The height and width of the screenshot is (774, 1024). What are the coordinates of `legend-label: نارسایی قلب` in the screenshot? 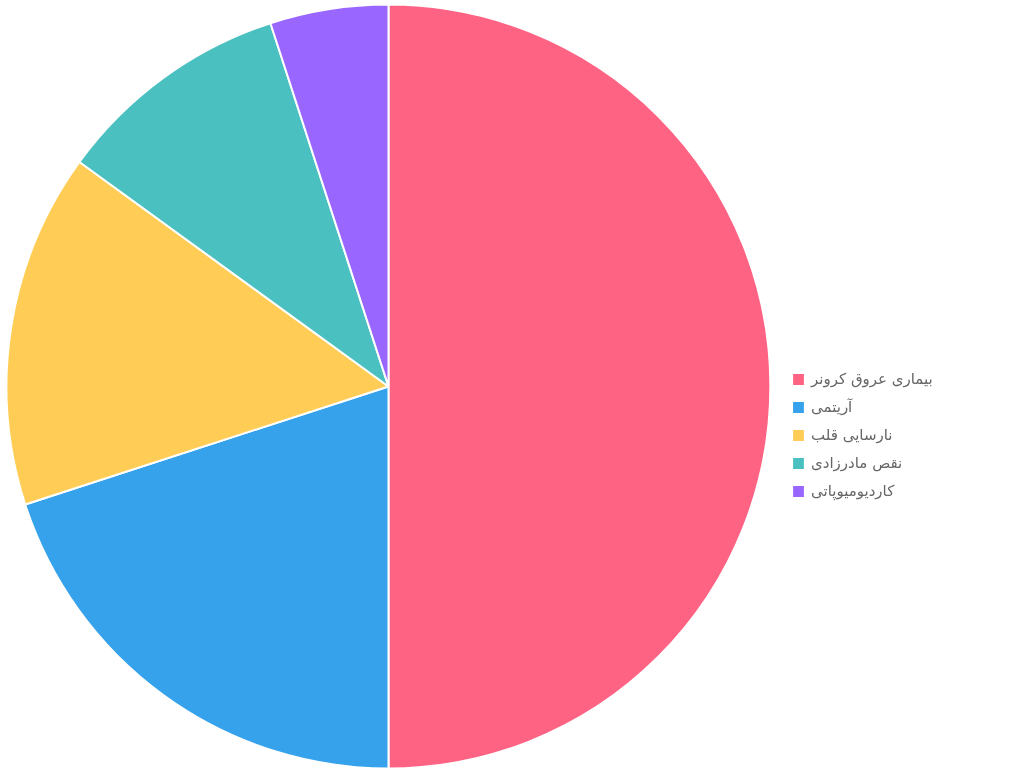 It's located at (852, 435).